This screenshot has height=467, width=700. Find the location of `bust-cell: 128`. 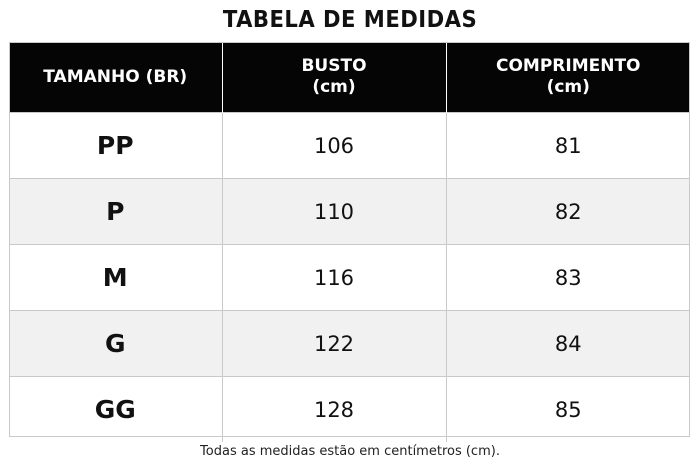

bust-cell: 128 is located at coordinates (333, 409).